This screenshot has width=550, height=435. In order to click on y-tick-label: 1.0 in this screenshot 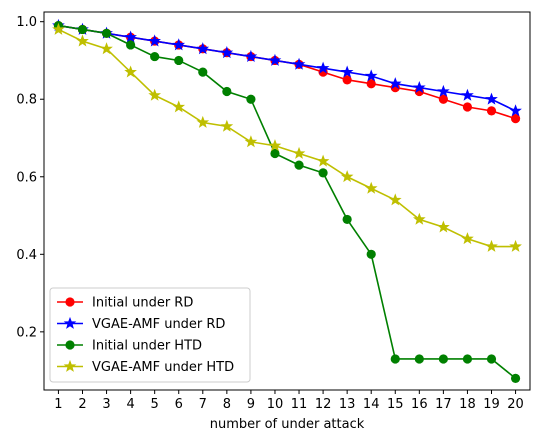, I will do `click(26, 22)`.